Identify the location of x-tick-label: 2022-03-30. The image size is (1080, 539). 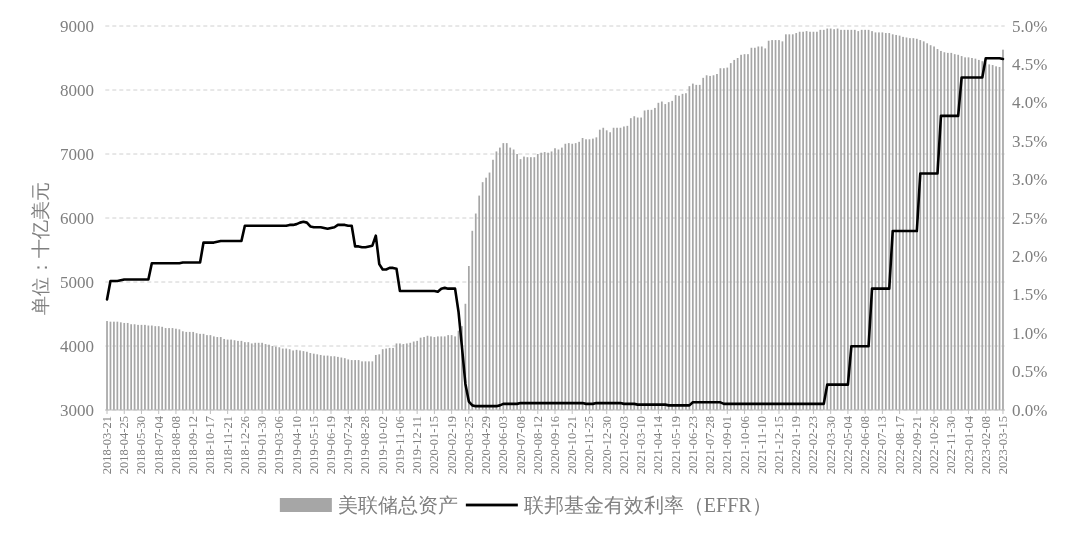
(830, 445).